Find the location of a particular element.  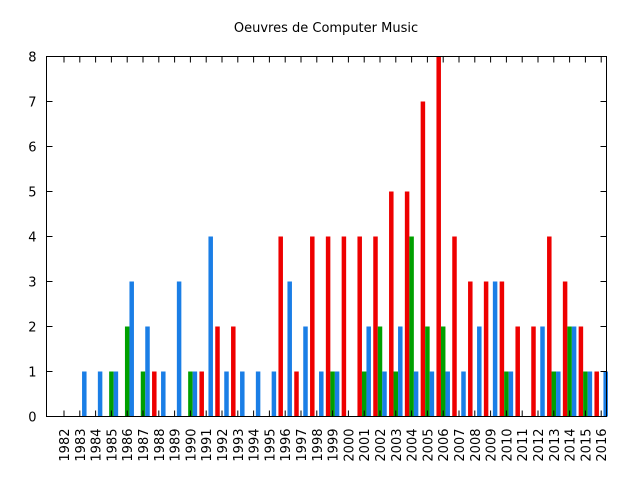

x-tick-label: 1995 is located at coordinates (270, 445).